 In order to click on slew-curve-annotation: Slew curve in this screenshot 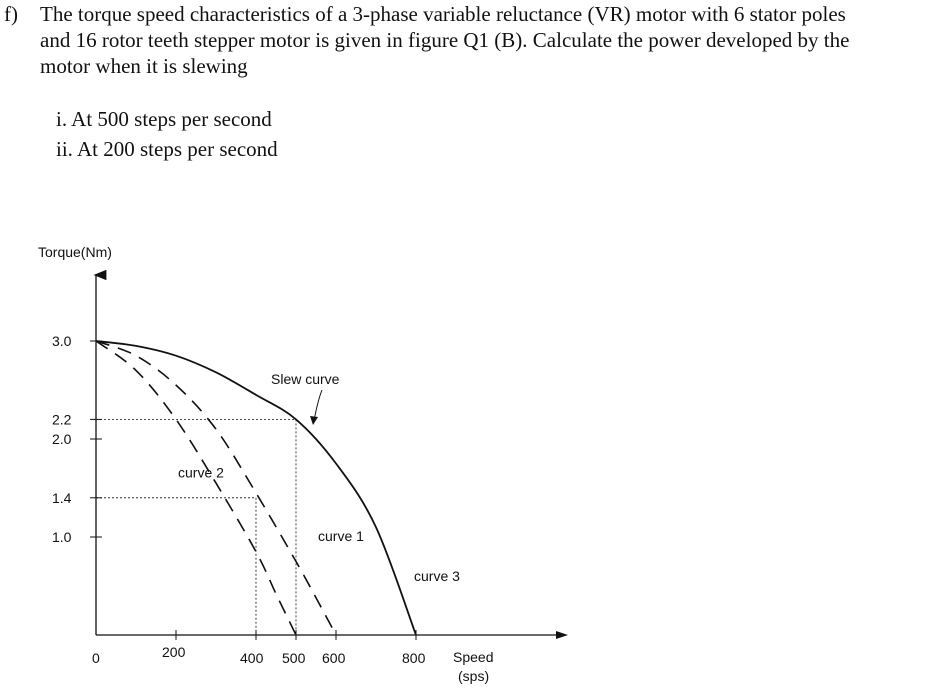, I will do `click(305, 379)`.